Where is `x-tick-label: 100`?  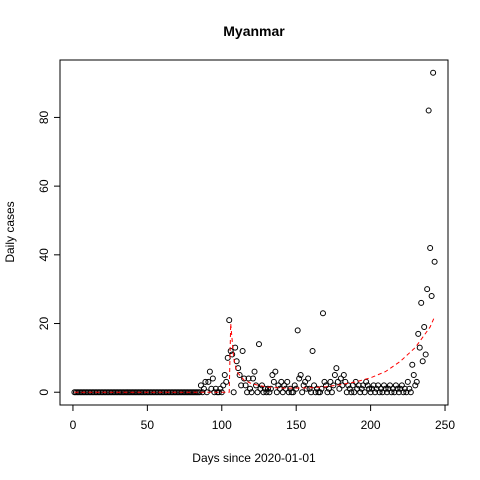
x-tick-label: 100 is located at coordinates (222, 425).